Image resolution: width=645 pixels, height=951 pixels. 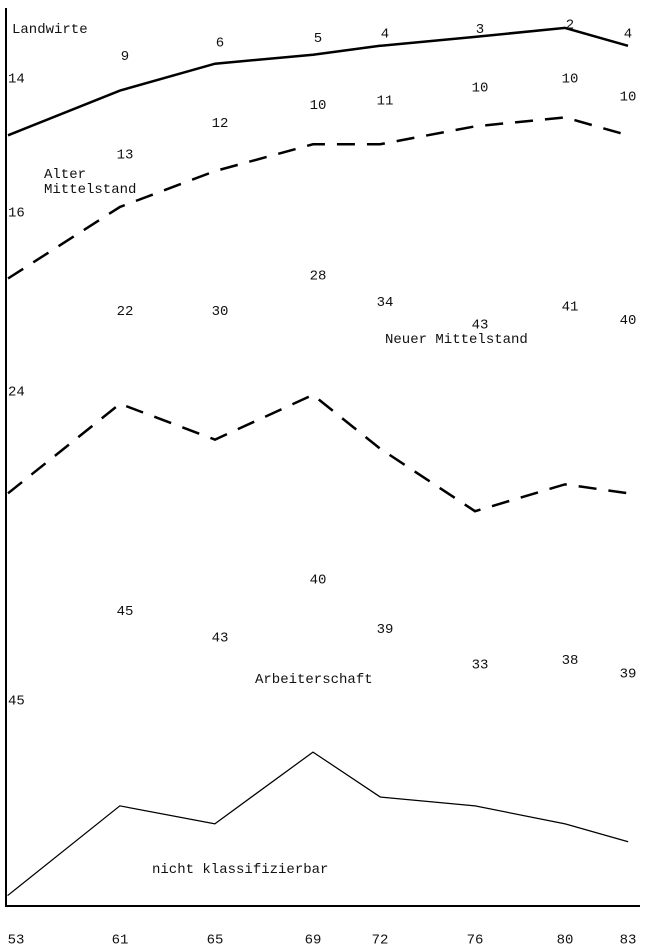 What do you see at coordinates (570, 26) in the screenshot?
I see `value-label: 2` at bounding box center [570, 26].